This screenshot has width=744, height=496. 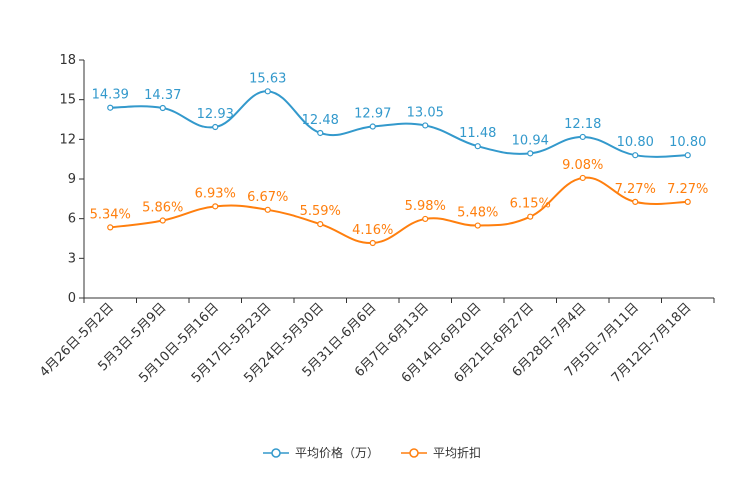 I want to click on series-0-data-label-3: 15.63, so click(x=267, y=78).